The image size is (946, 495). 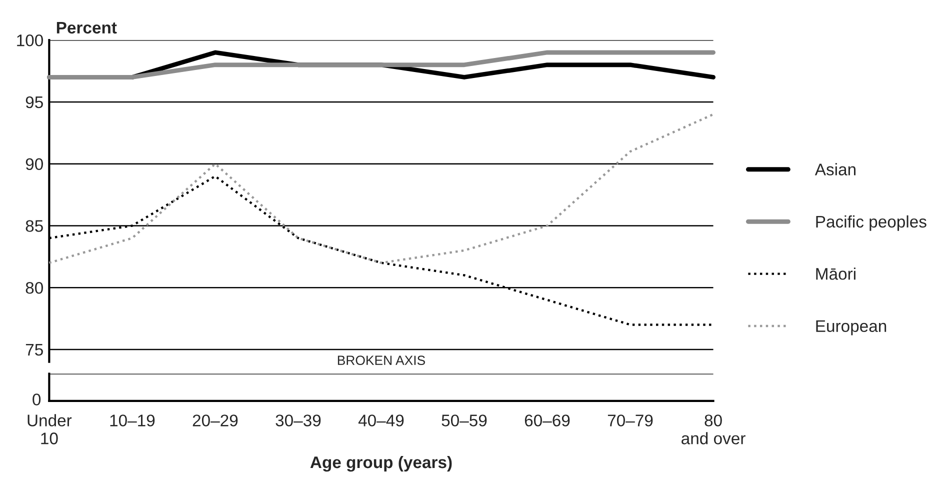 What do you see at coordinates (34, 164) in the screenshot?
I see `y-tick-label: 90` at bounding box center [34, 164].